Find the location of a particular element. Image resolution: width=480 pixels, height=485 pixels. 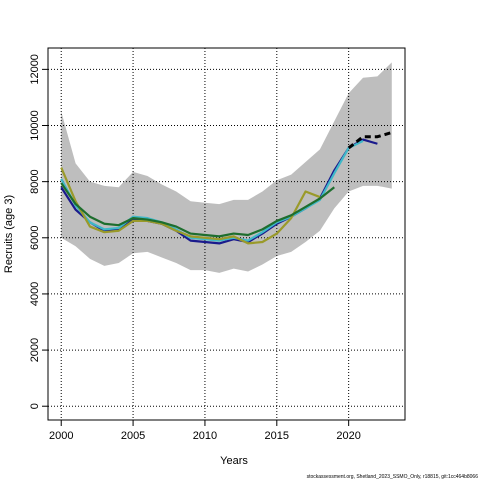

y-tick-label: 6000 is located at coordinates (35, 238).